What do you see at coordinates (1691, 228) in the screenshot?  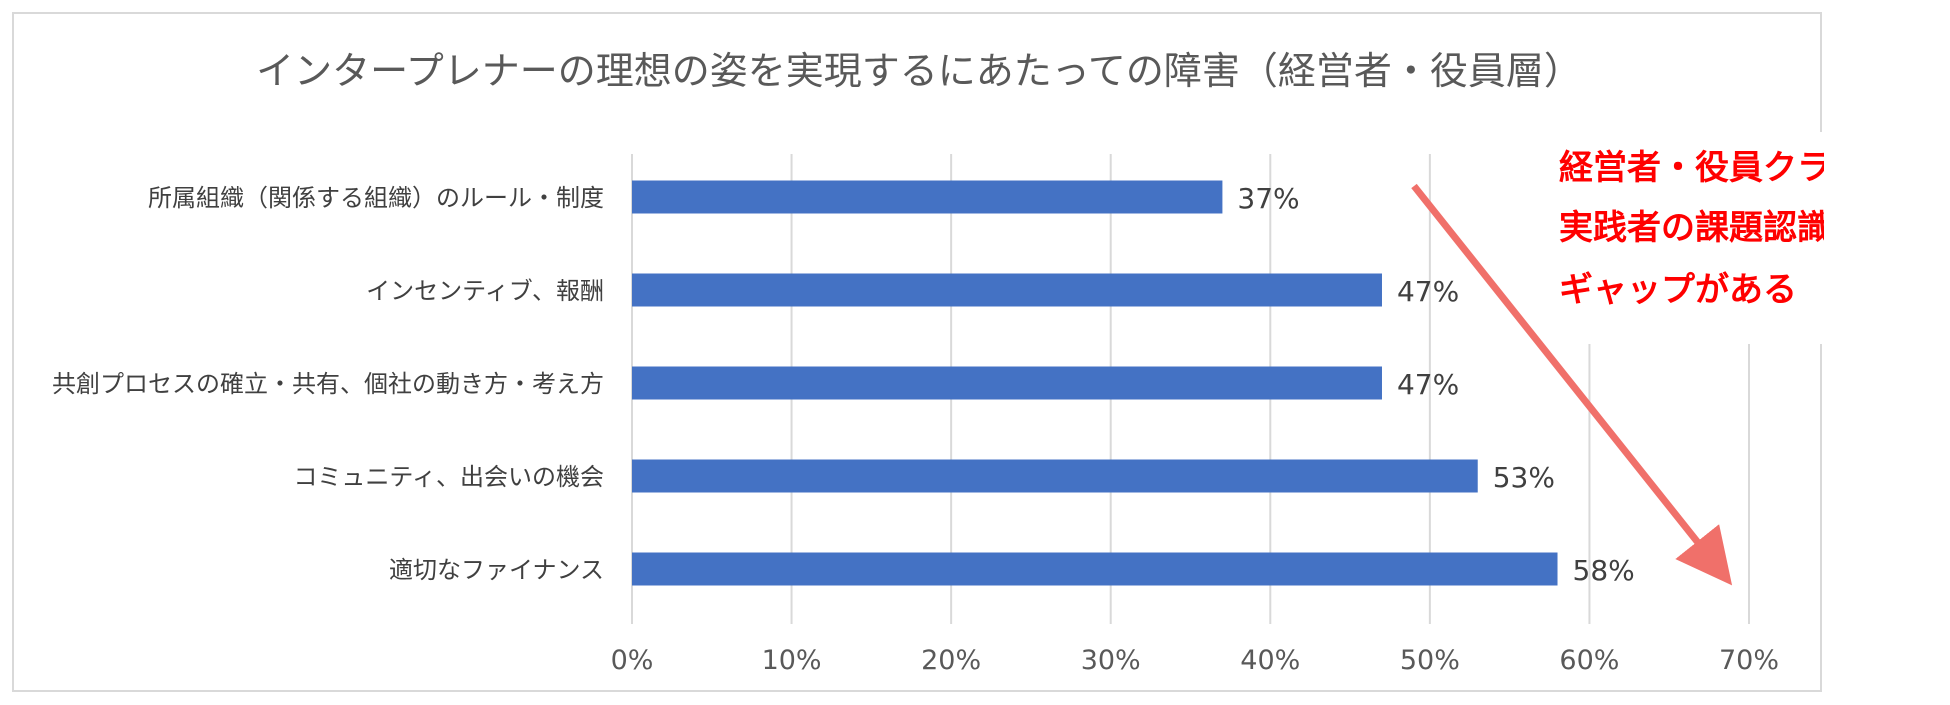 I see `callout-line-2: 実践者の課題認識には` at bounding box center [1691, 228].